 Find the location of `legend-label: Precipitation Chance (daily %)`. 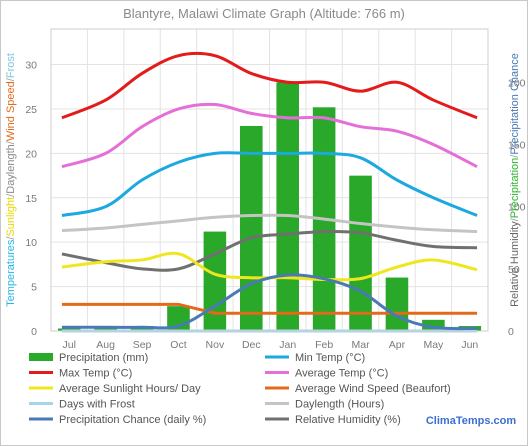

legend-label: Precipitation Chance (daily %) is located at coordinates (132, 420).